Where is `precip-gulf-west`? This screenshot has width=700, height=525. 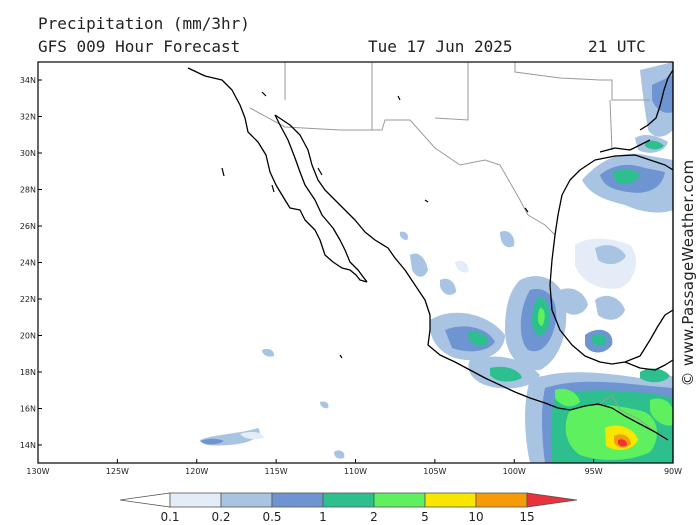 precip-gulf-west is located at coordinates (574, 301).